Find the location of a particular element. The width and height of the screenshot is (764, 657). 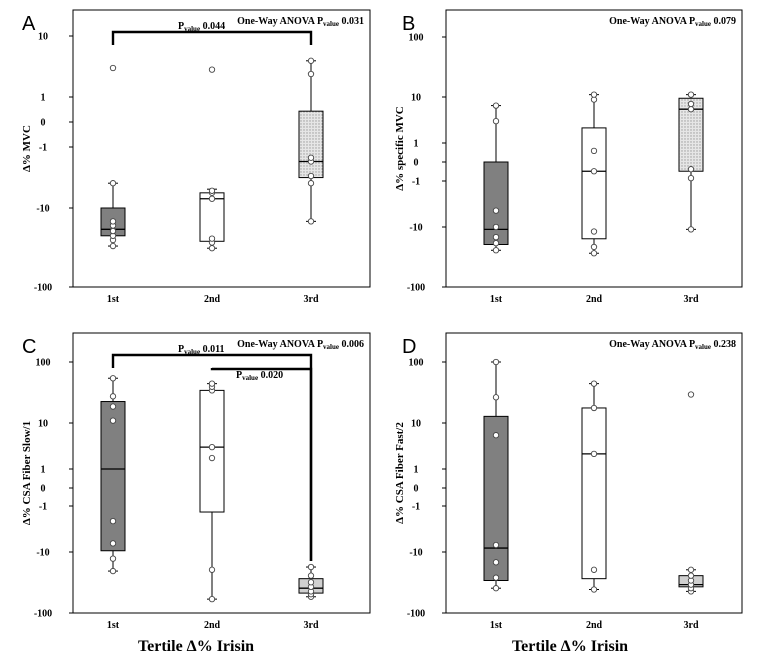

pair-p-value-label: Pvalue 0.020 is located at coordinates (259, 376).